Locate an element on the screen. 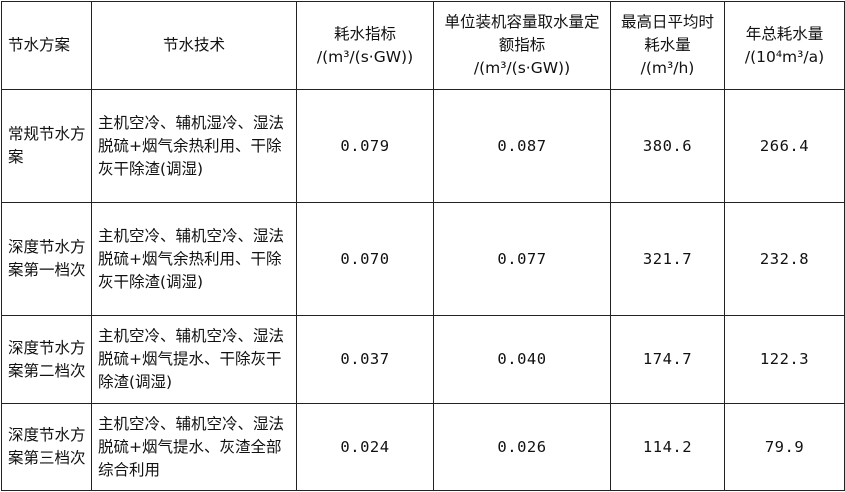  header-plan: 节水方案 is located at coordinates (46, 45).